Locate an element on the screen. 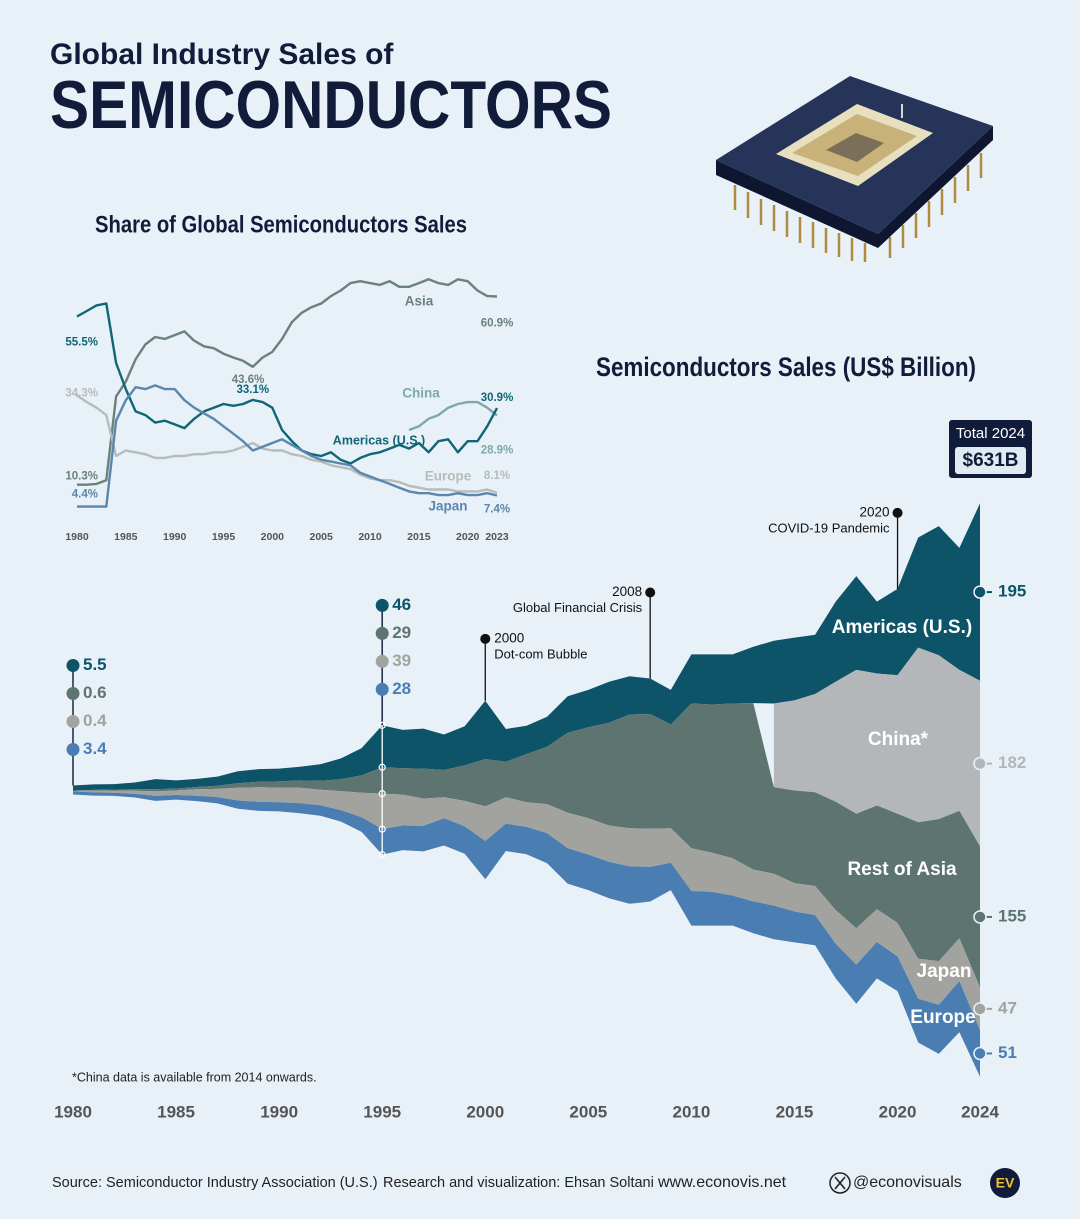 This screenshot has height=1219, width=1080. total-label: Total 2024 is located at coordinates (990, 433).